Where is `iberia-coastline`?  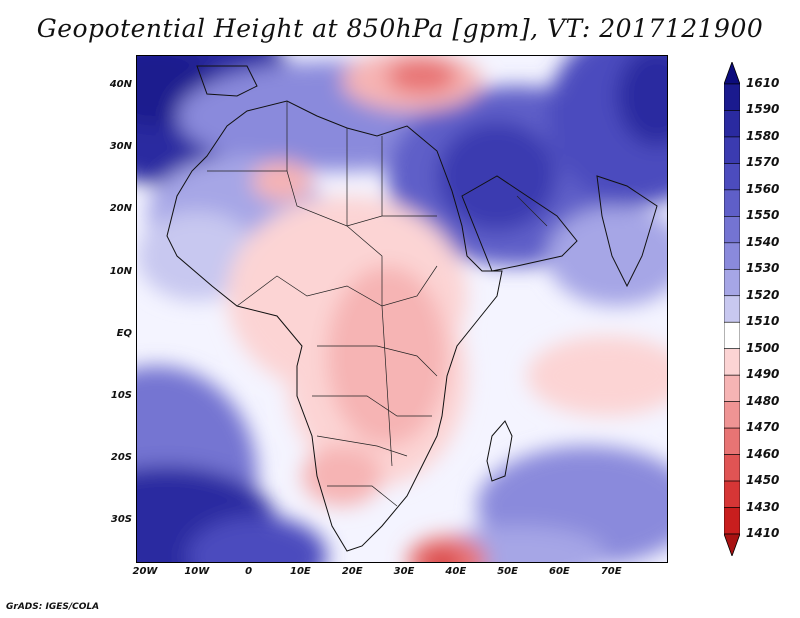
iberia-coastline is located at coordinates (227, 81).